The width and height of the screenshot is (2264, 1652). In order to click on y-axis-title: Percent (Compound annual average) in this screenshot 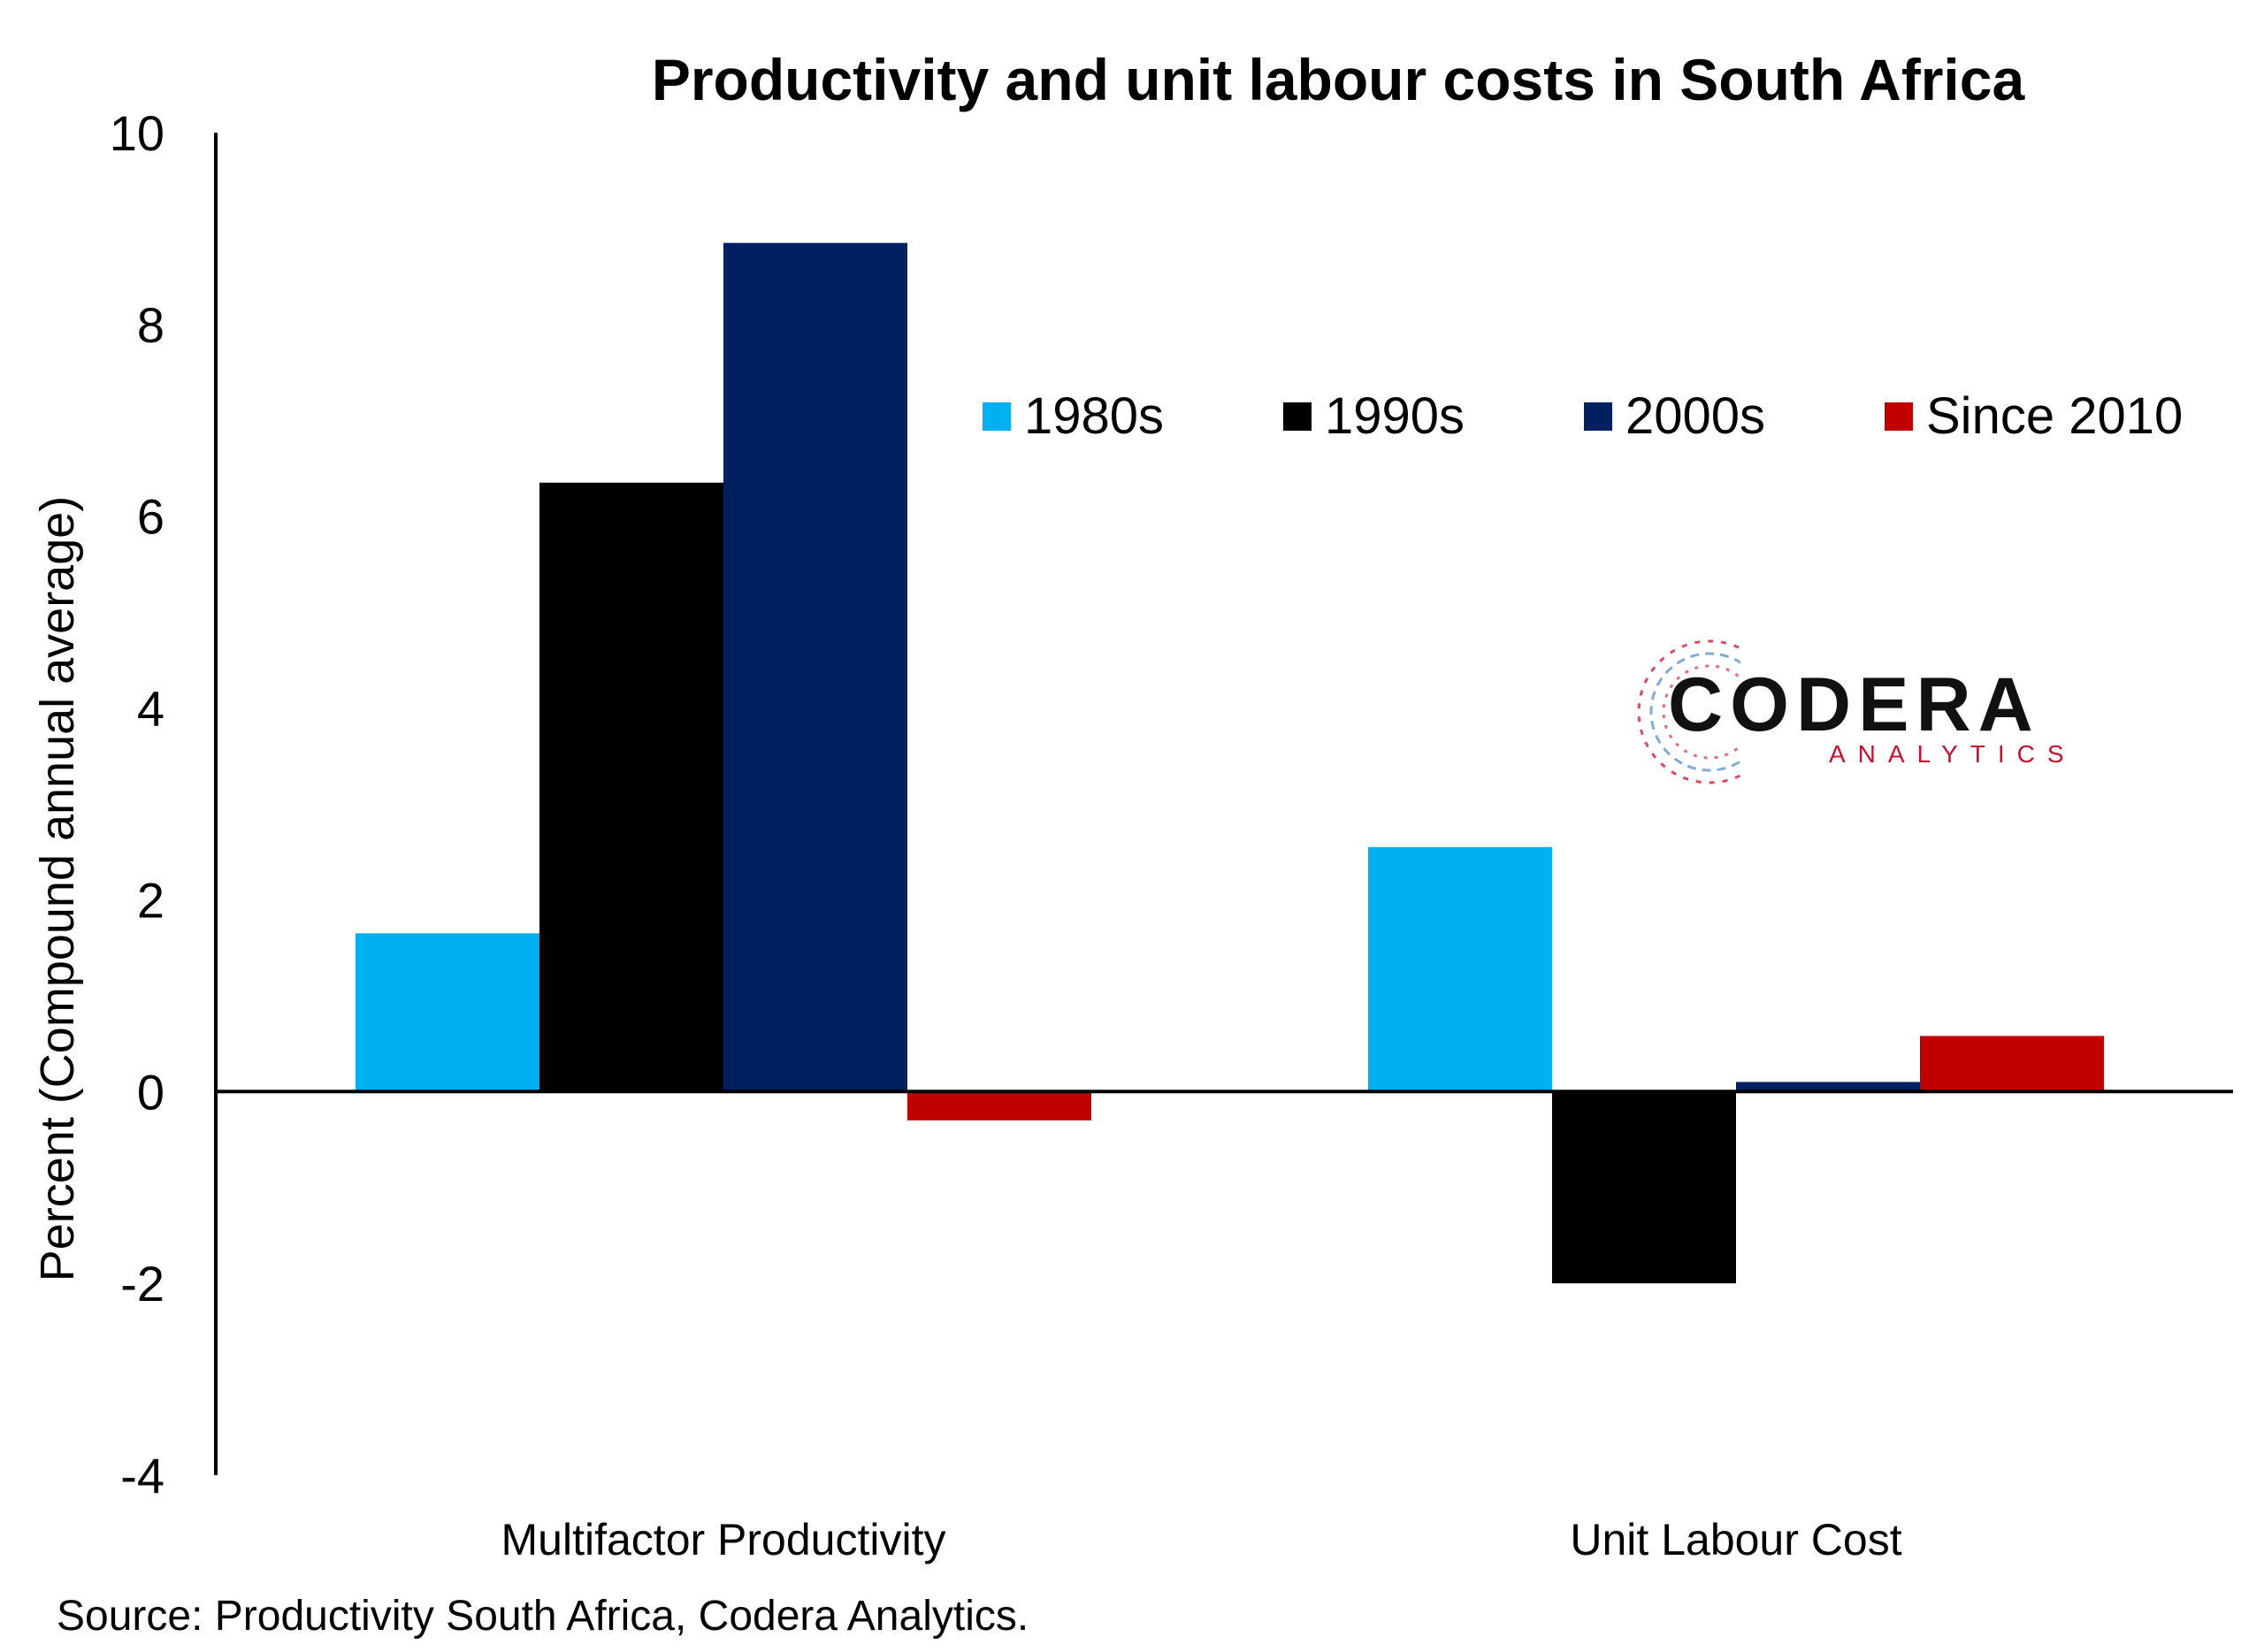, I will do `click(58, 889)`.